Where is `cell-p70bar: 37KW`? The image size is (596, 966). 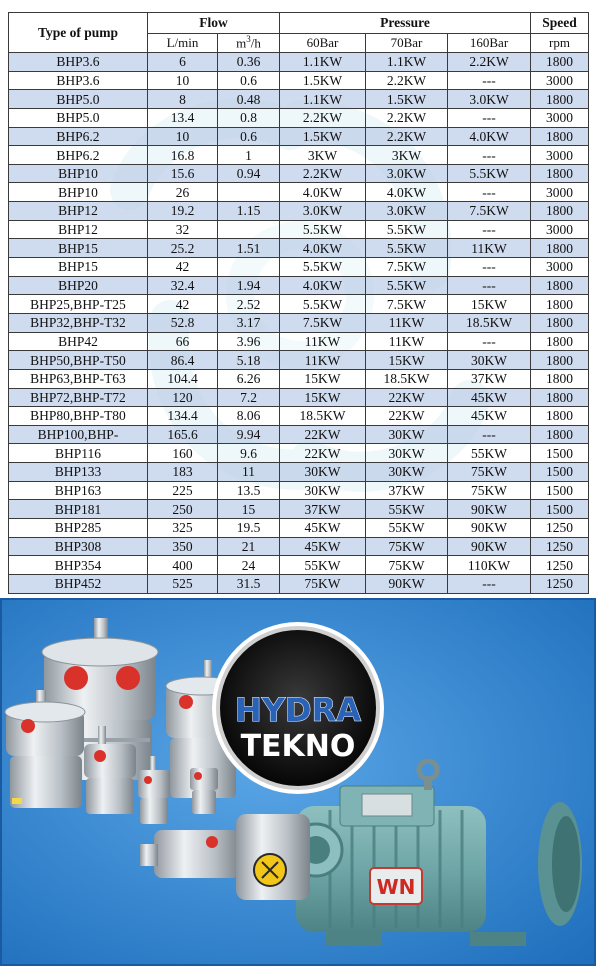 cell-p70bar: 37KW is located at coordinates (406, 490).